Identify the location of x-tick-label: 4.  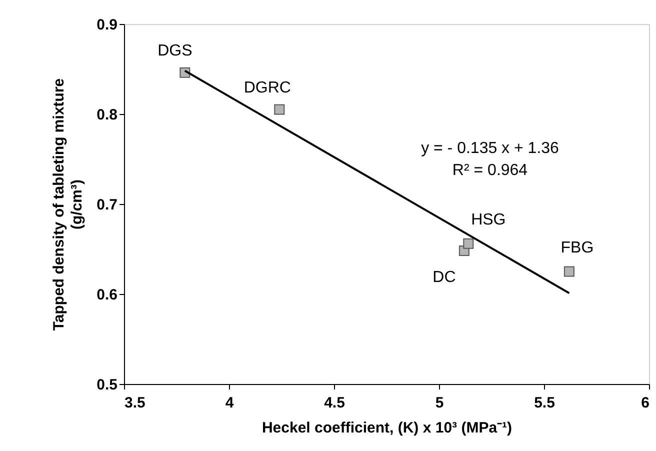
(229, 403).